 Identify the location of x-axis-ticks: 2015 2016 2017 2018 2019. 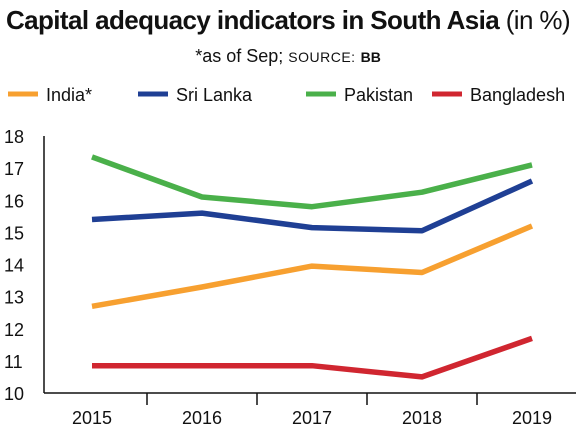
(312, 418).